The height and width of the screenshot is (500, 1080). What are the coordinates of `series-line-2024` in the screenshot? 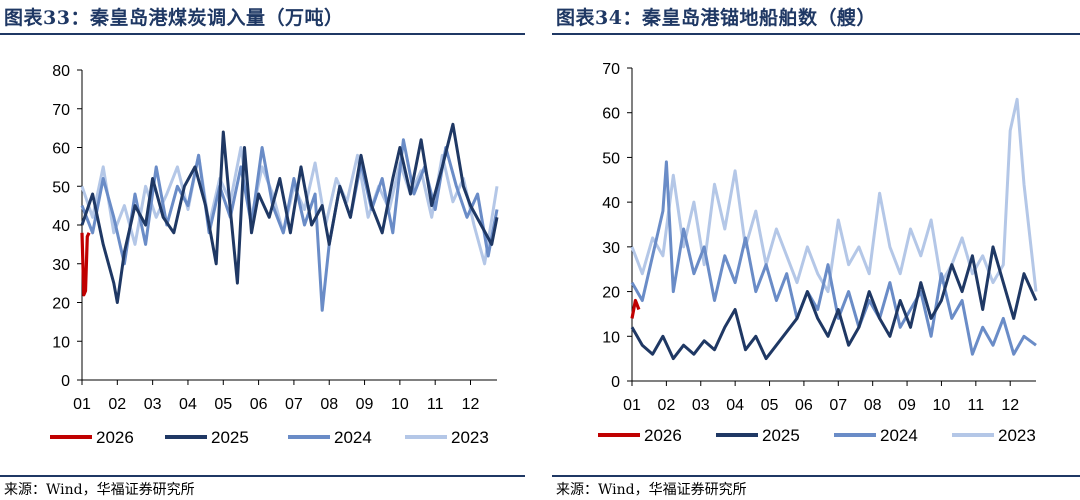 It's located at (833, 258).